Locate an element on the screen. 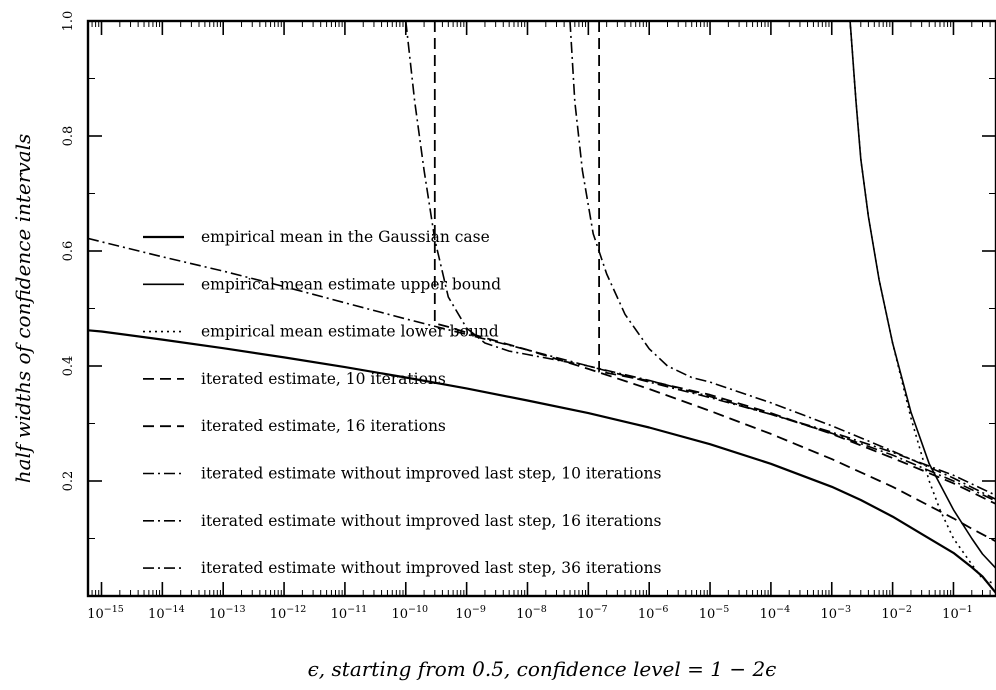 This screenshot has width=996, height=690. y-tick-label: 0.6 is located at coordinates (68, 251).